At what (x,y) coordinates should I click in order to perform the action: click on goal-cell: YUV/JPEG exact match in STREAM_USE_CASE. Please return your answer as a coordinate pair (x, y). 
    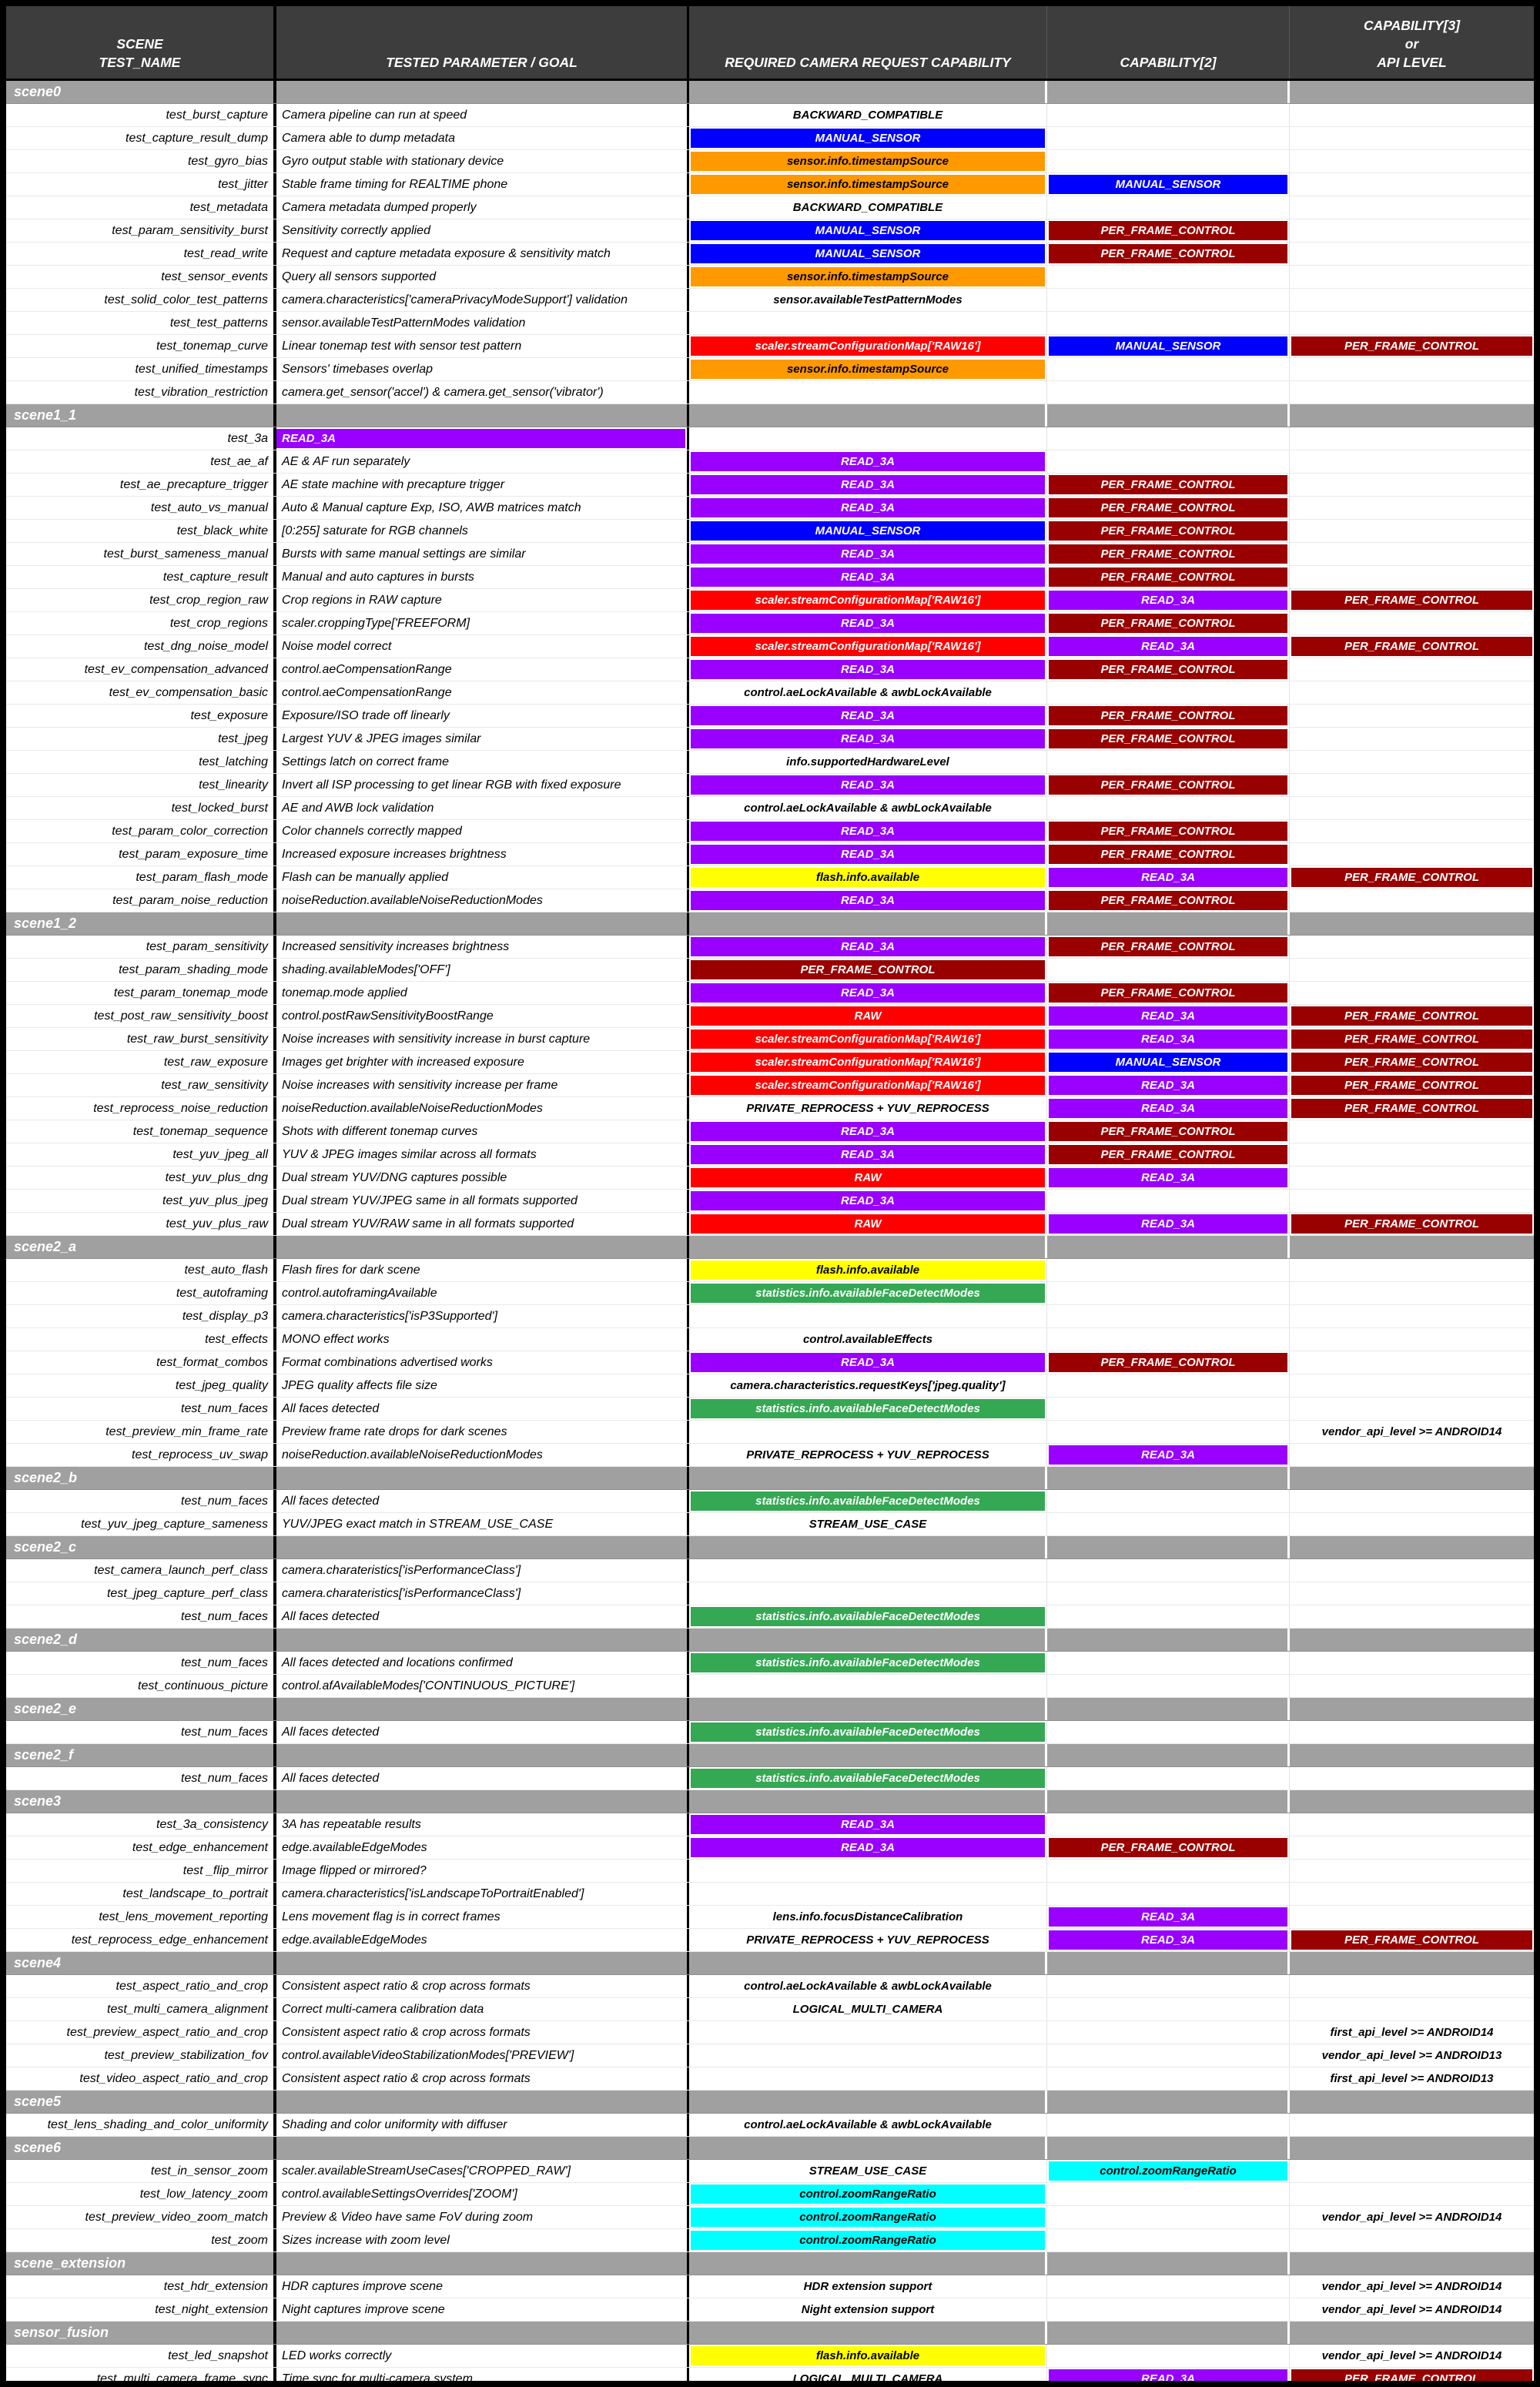
    Looking at the image, I should click on (483, 1524).